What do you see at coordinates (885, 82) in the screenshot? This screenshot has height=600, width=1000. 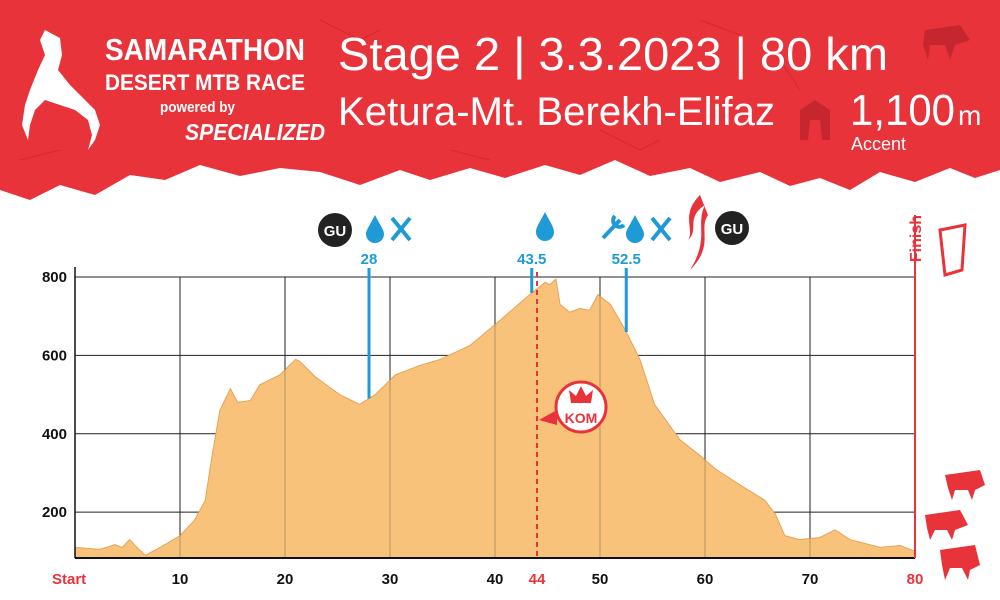 I see `header-petroglyphs` at bounding box center [885, 82].